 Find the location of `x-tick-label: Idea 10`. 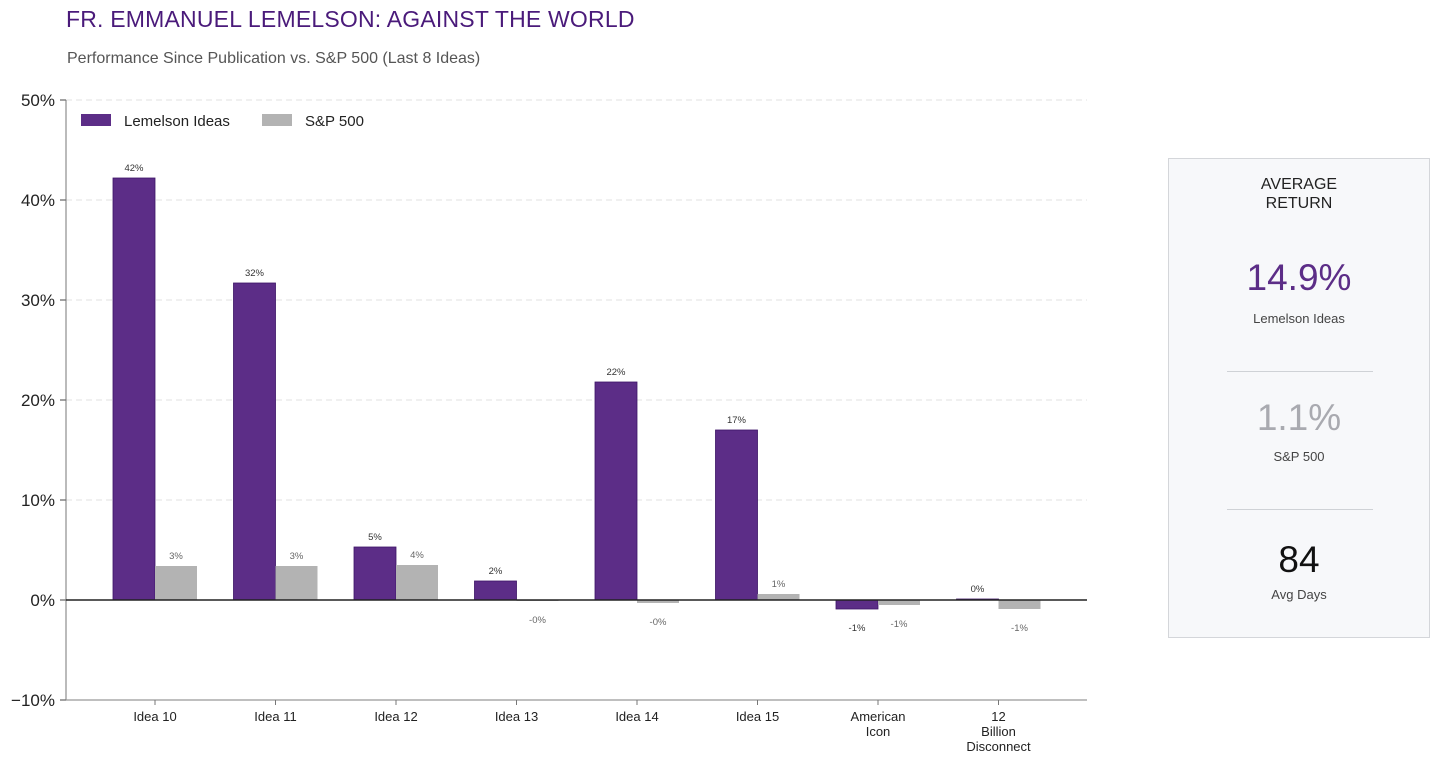

x-tick-label: Idea 10 is located at coordinates (154, 716).